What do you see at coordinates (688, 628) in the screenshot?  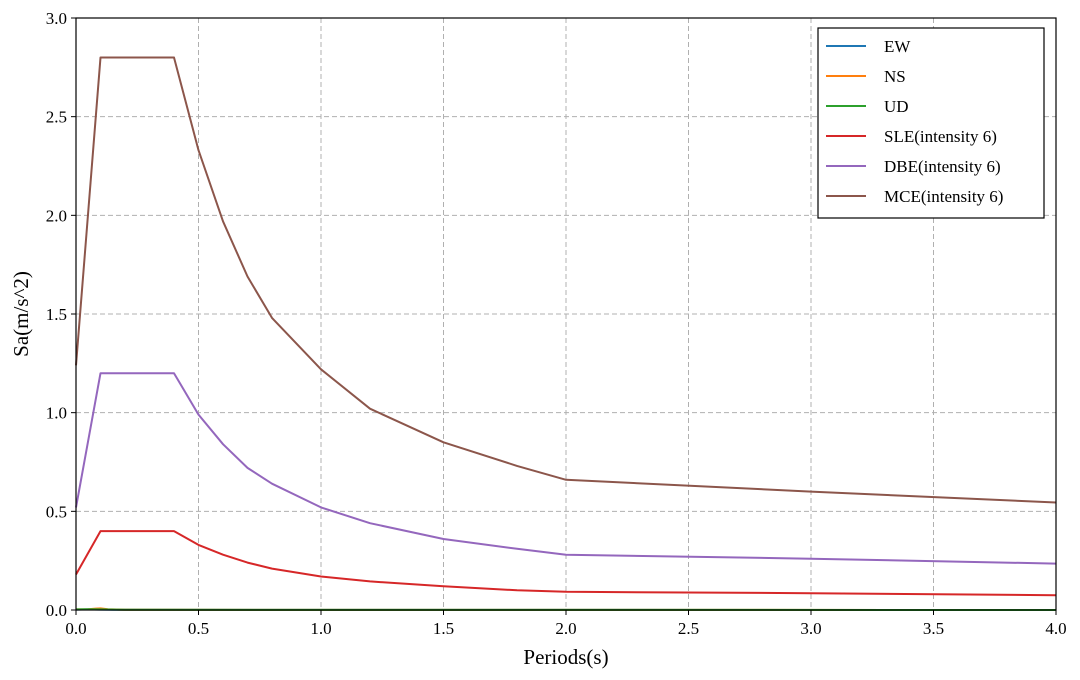 I see `x-tick-label: 2.5` at bounding box center [688, 628].